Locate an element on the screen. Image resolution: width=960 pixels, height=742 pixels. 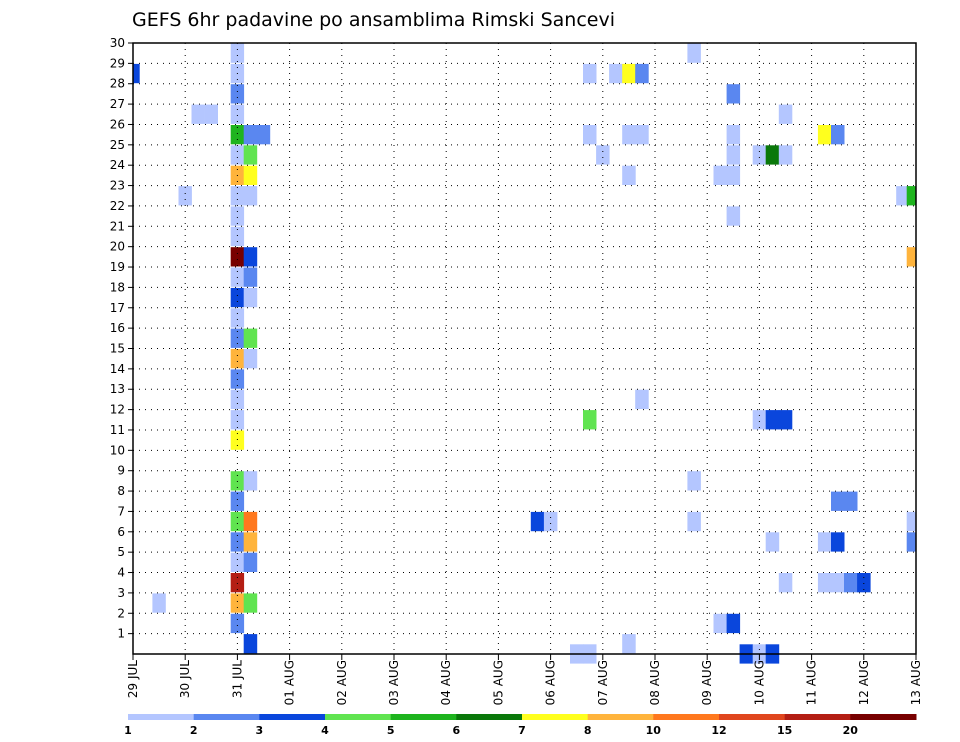
y-tick-label: 3 is located at coordinates (121, 593).